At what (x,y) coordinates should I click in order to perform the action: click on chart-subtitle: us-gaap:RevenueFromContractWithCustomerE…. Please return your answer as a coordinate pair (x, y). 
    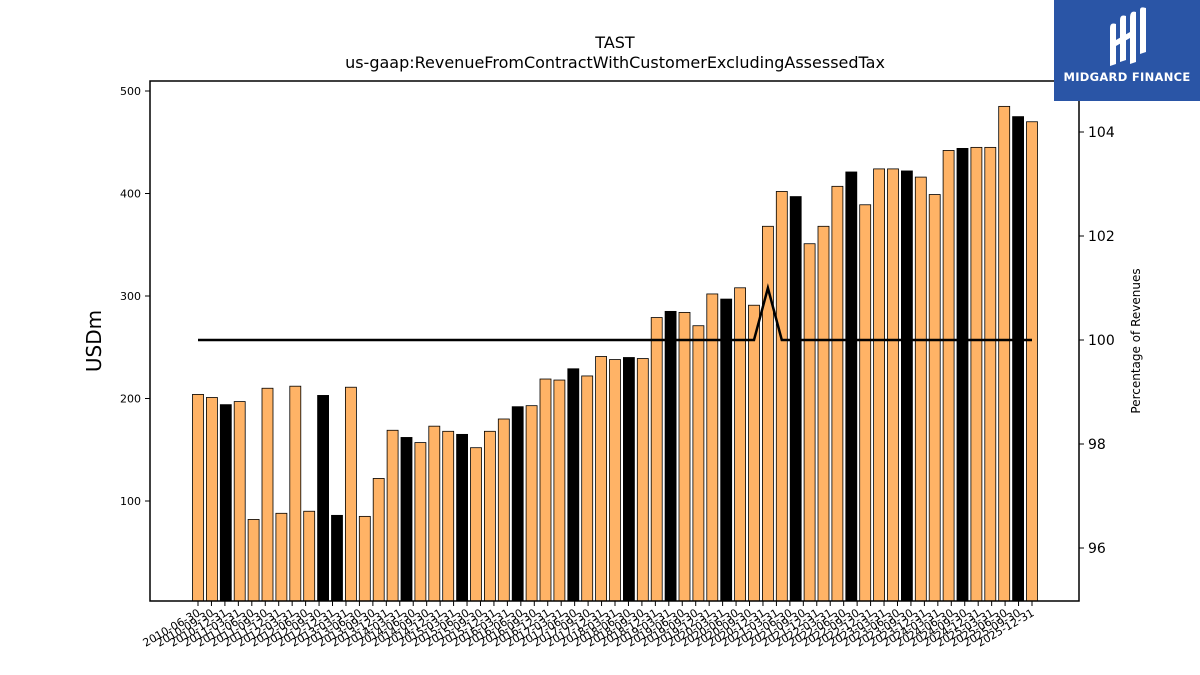
    Looking at the image, I should click on (615, 62).